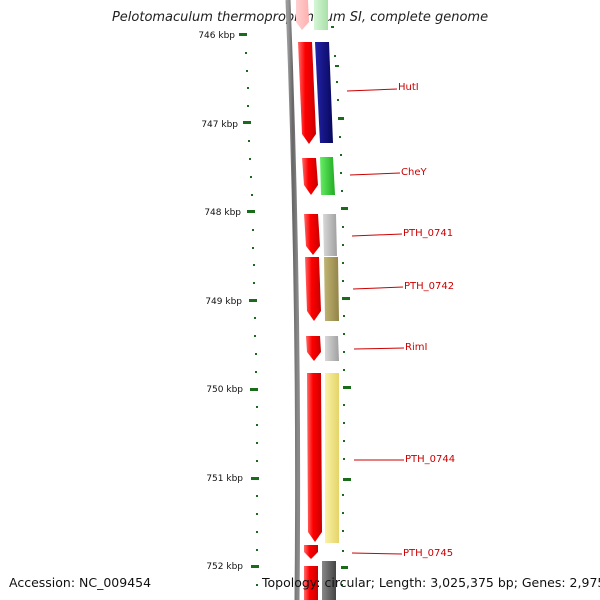 The width and height of the screenshot is (600, 600). What do you see at coordinates (428, 553) in the screenshot?
I see `gene-label-pth0745: PTH_0745` at bounding box center [428, 553].